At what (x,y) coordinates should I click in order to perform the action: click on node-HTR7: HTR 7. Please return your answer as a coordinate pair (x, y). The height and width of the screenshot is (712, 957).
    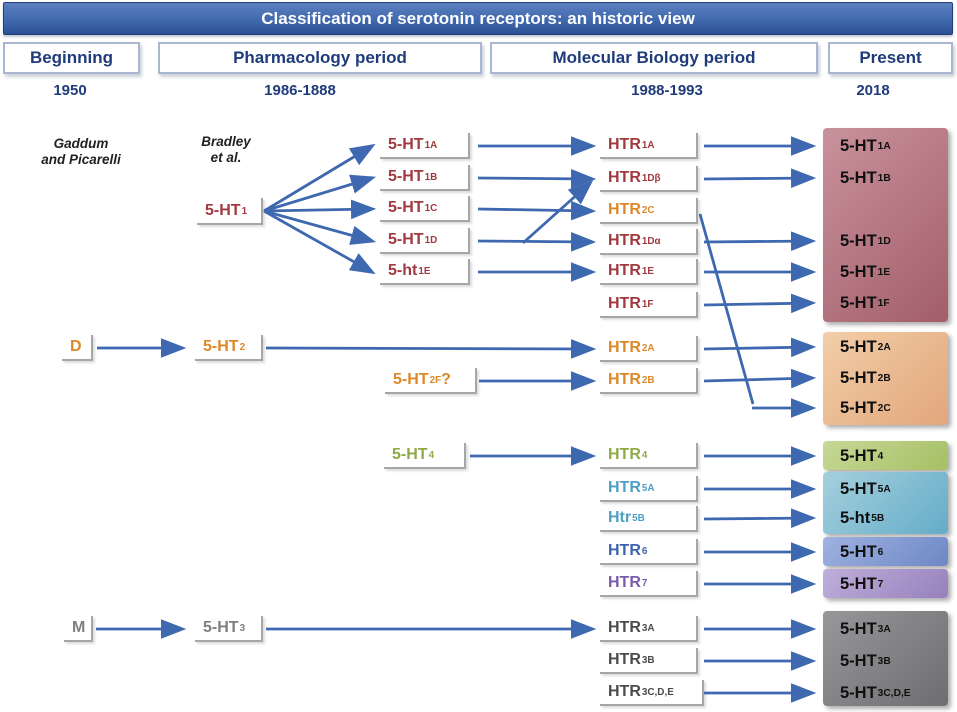
    Looking at the image, I should click on (649, 584).